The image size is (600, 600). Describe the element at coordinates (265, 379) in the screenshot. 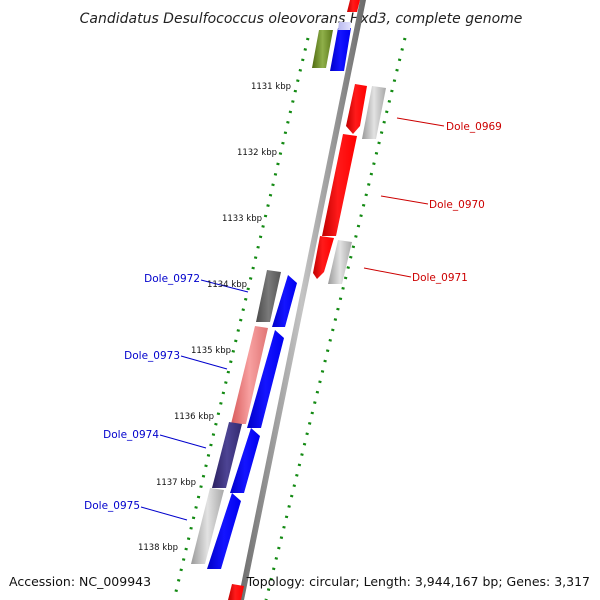

I see `gene-dole-0973-blue` at that location.